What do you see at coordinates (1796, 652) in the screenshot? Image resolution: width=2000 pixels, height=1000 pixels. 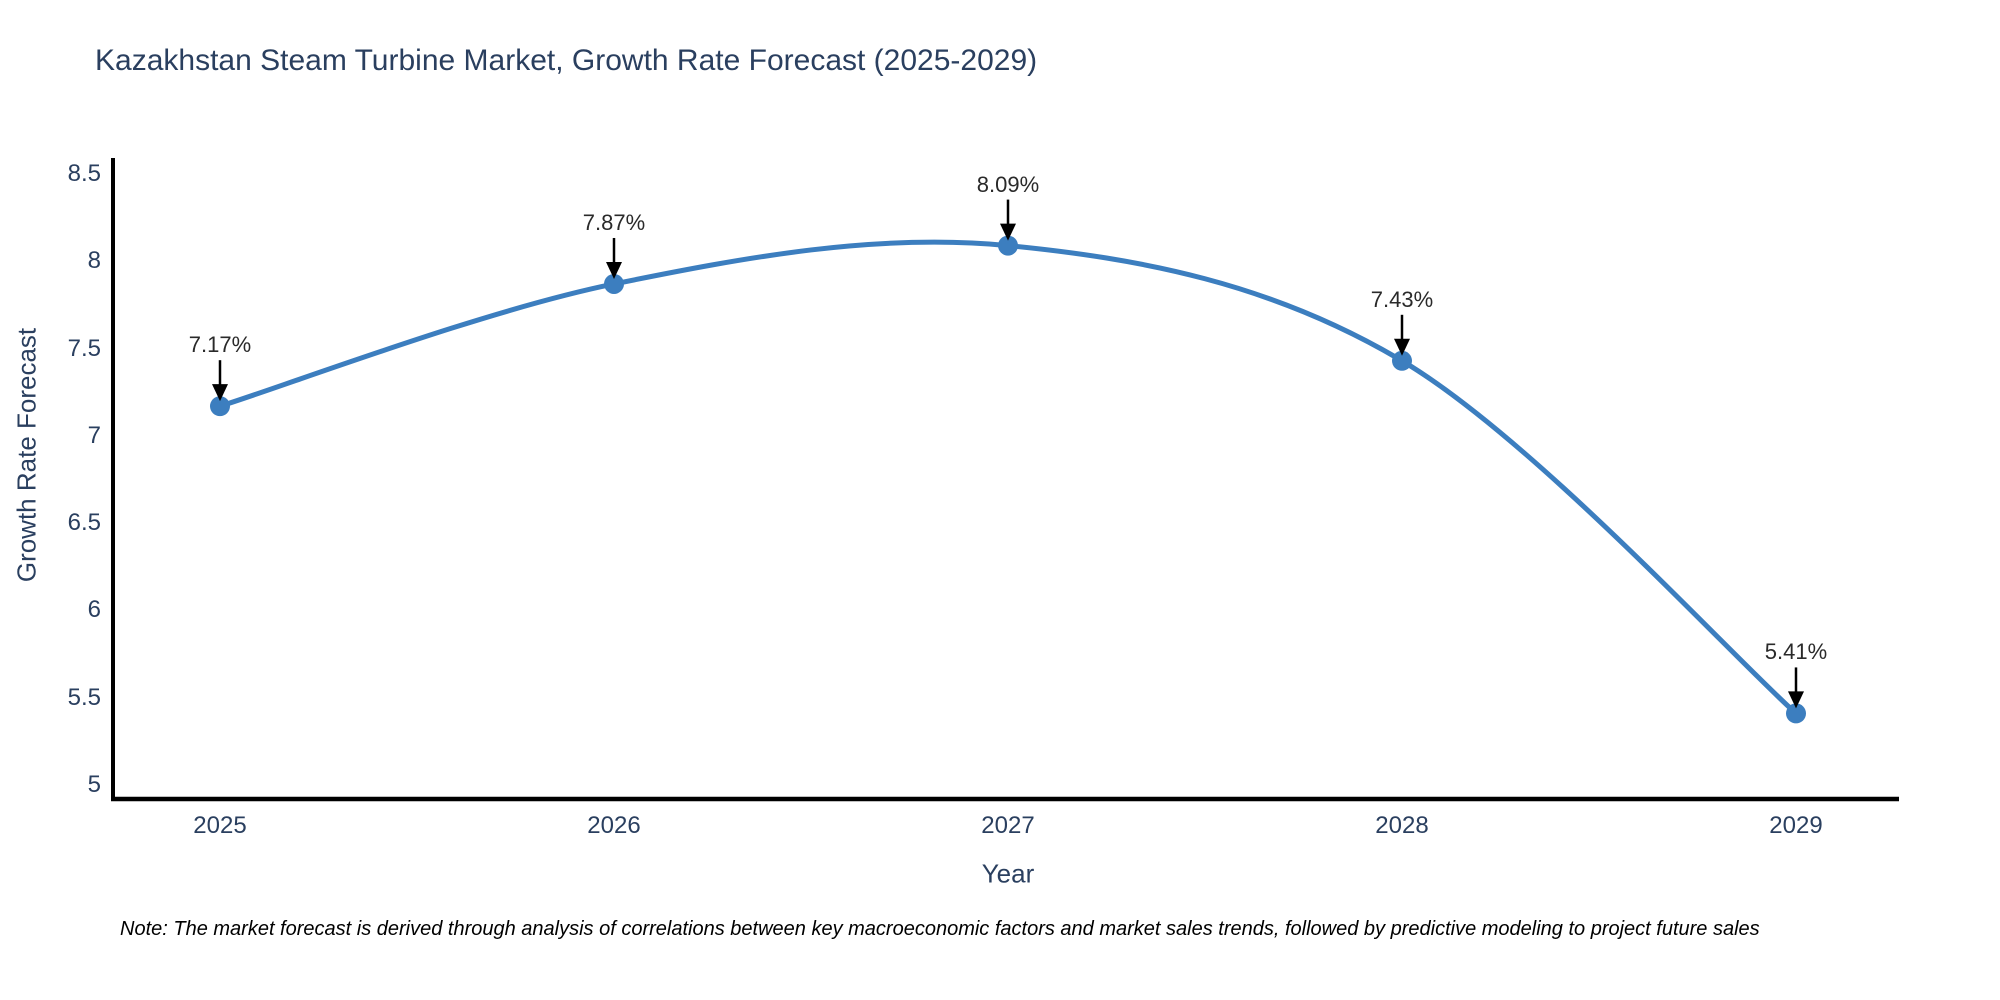 I see `data-point-label: 5.41%` at bounding box center [1796, 652].